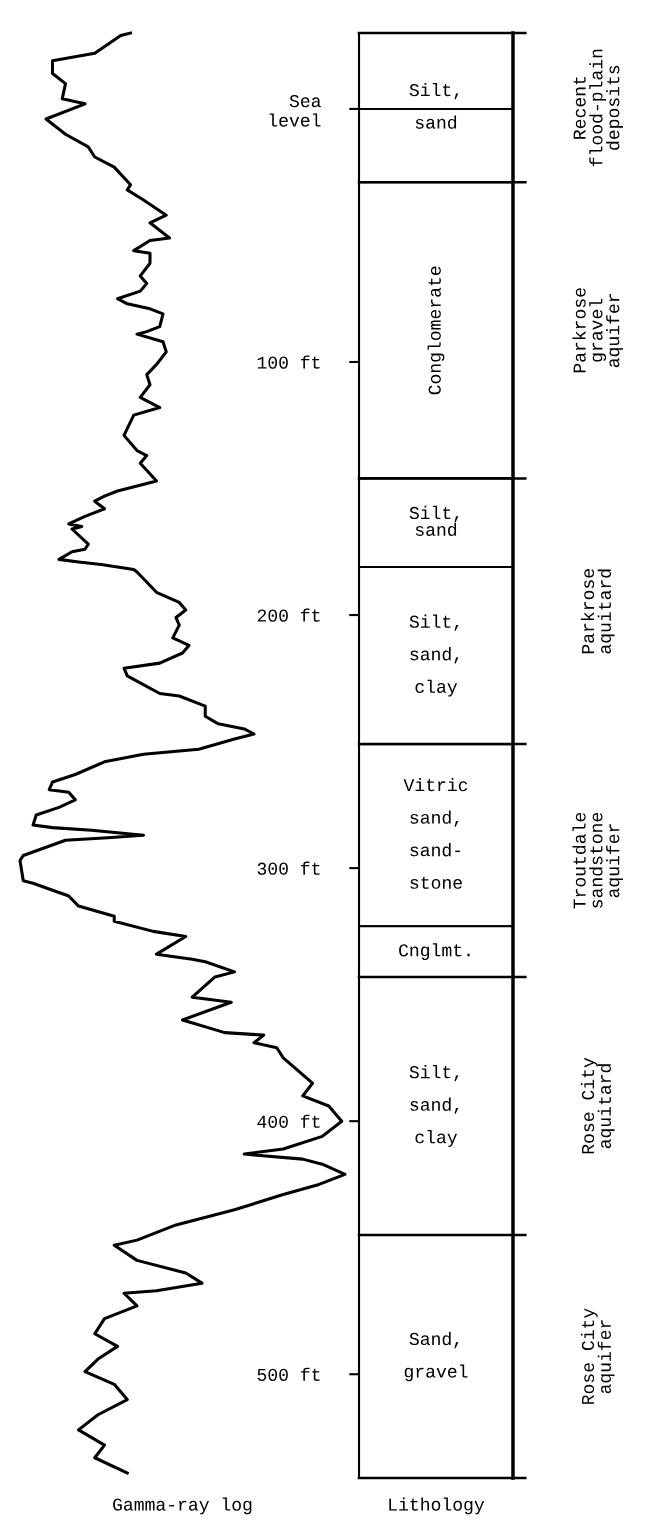  Describe the element at coordinates (182, 1506) in the screenshot. I see `x-axis-title: Gamma-ray log` at that location.